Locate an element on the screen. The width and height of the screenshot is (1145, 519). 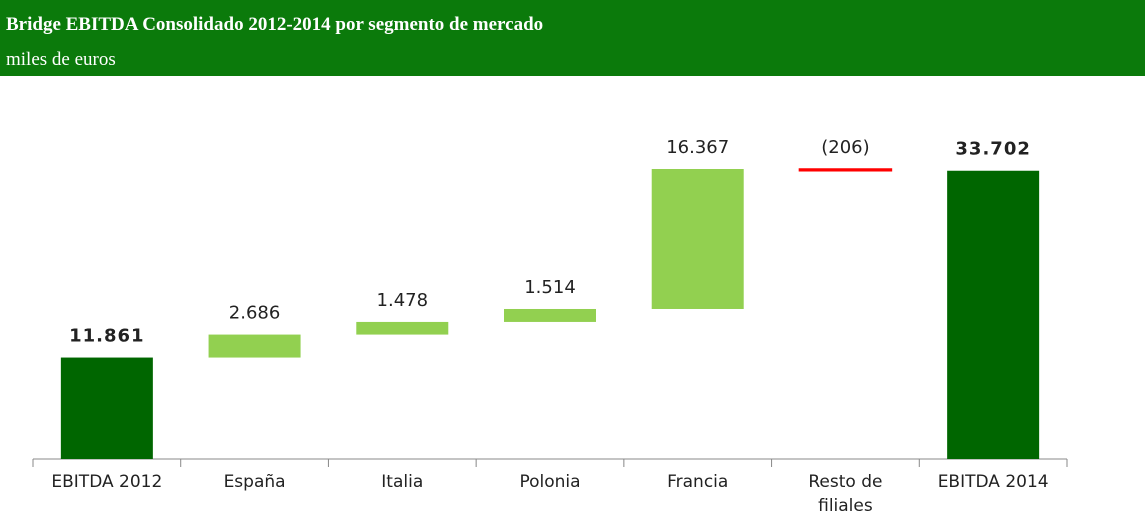
x-tick-label: EBITDA 2014 is located at coordinates (993, 482).